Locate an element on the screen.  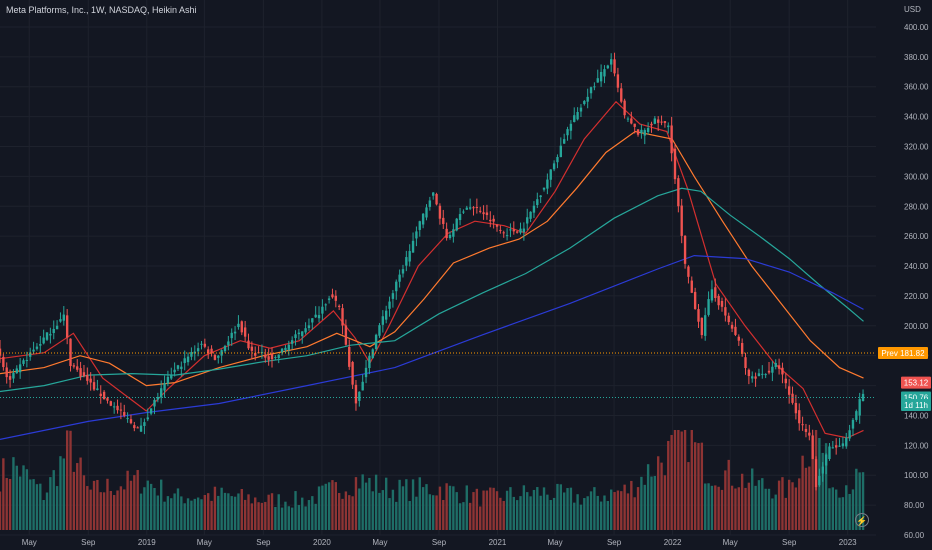
x-tick-label: May is located at coordinates (29, 542).